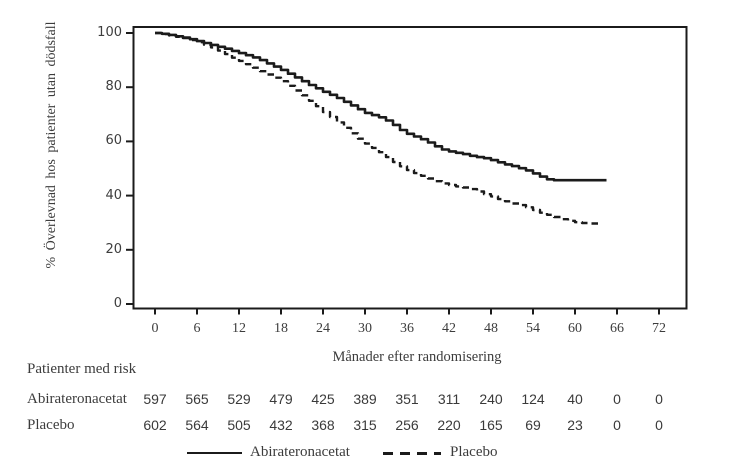 This screenshot has width=736, height=471. I want to click on y-tick-label-60: 60, so click(113, 141).